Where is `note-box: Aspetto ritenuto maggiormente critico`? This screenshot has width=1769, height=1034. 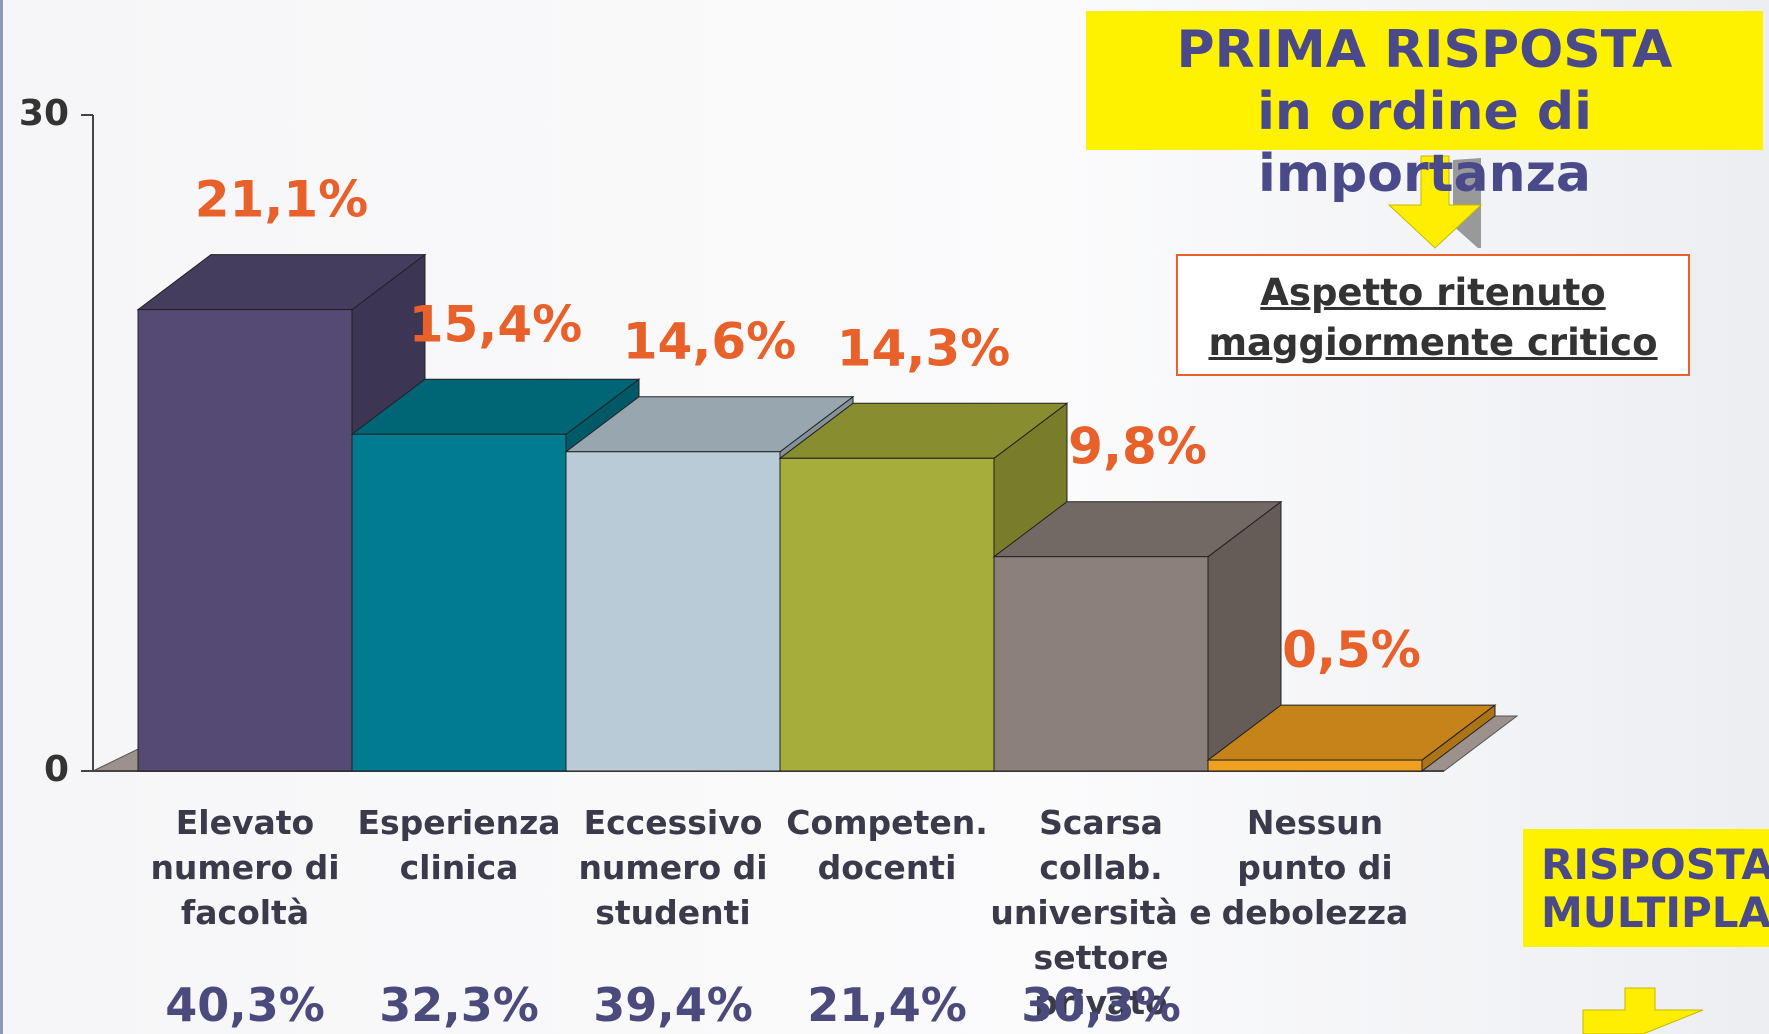 note-box: Aspetto ritenuto maggiormente critico is located at coordinates (1433, 315).